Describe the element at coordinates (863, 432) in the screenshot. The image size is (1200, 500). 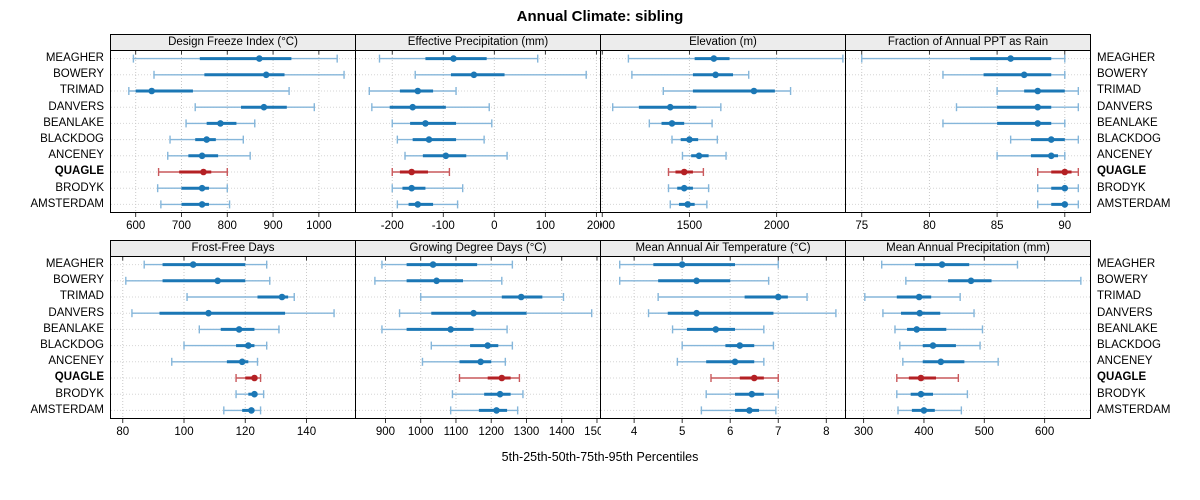
I see `x-tick-label: 300` at that location.